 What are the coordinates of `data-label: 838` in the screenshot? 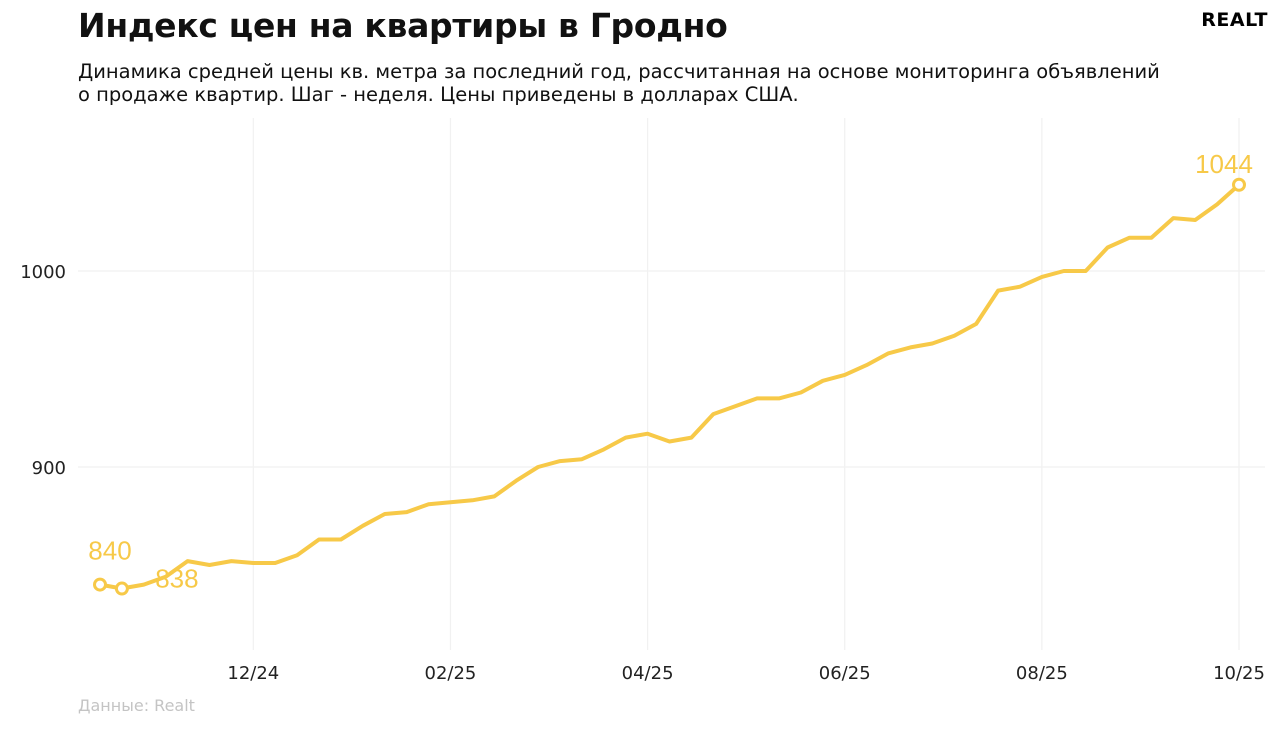 It's located at (176, 579).